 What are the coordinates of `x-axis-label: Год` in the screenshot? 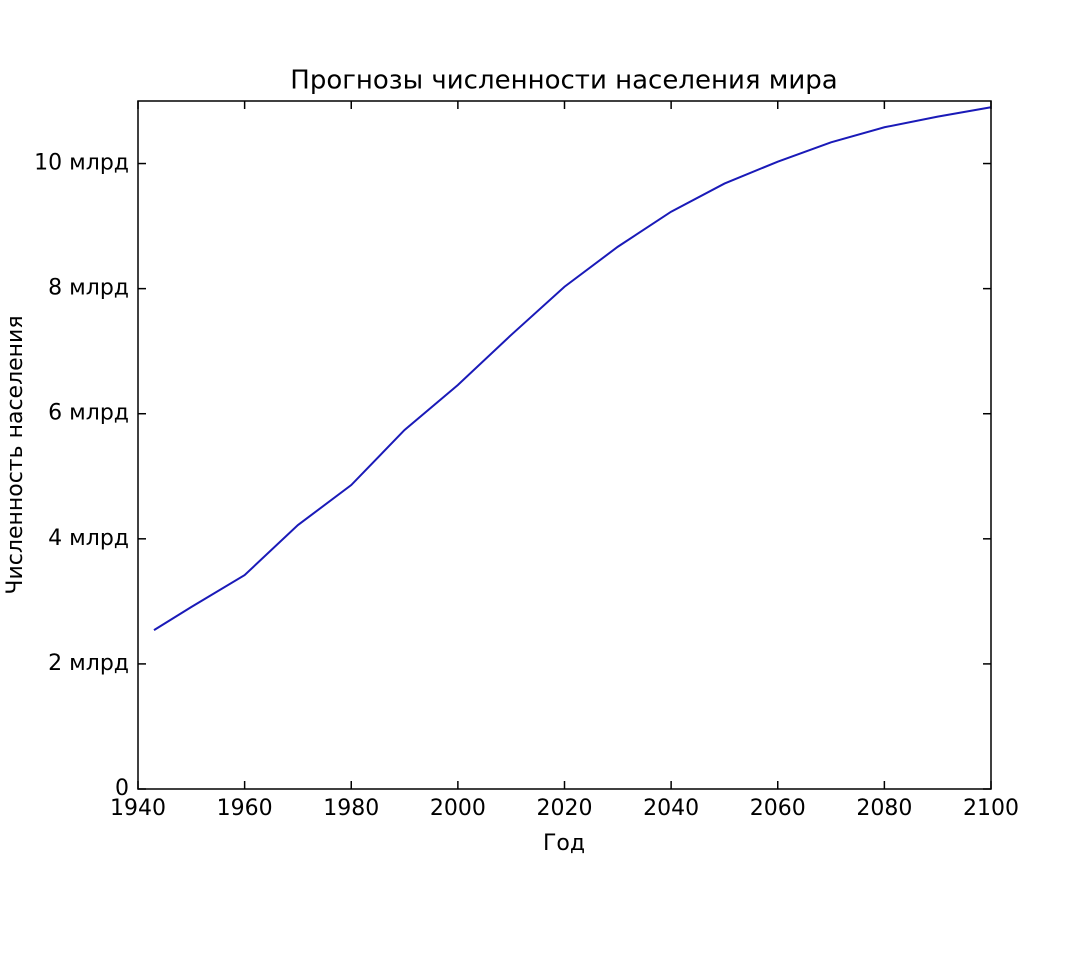 It's located at (564, 843).